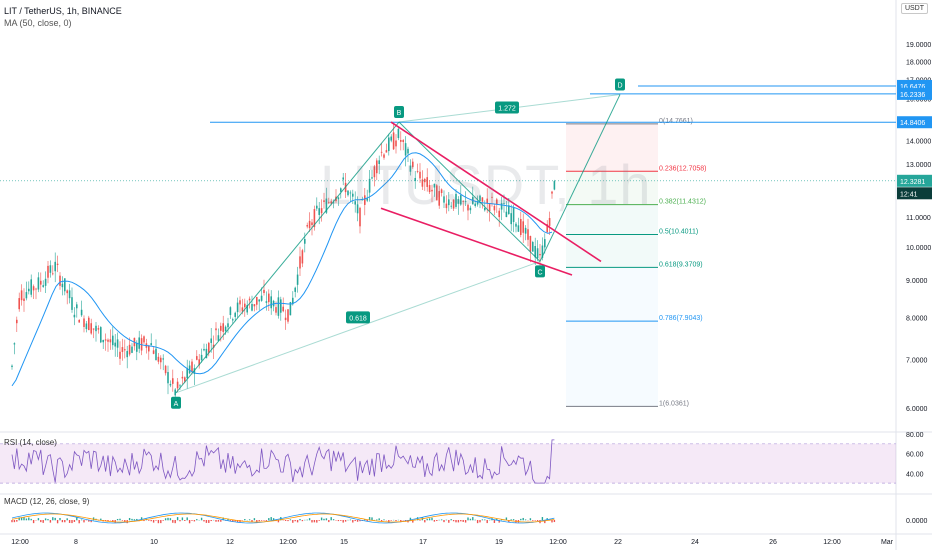  What do you see at coordinates (176, 404) in the screenshot?
I see `pattern-point-label: A` at bounding box center [176, 404].